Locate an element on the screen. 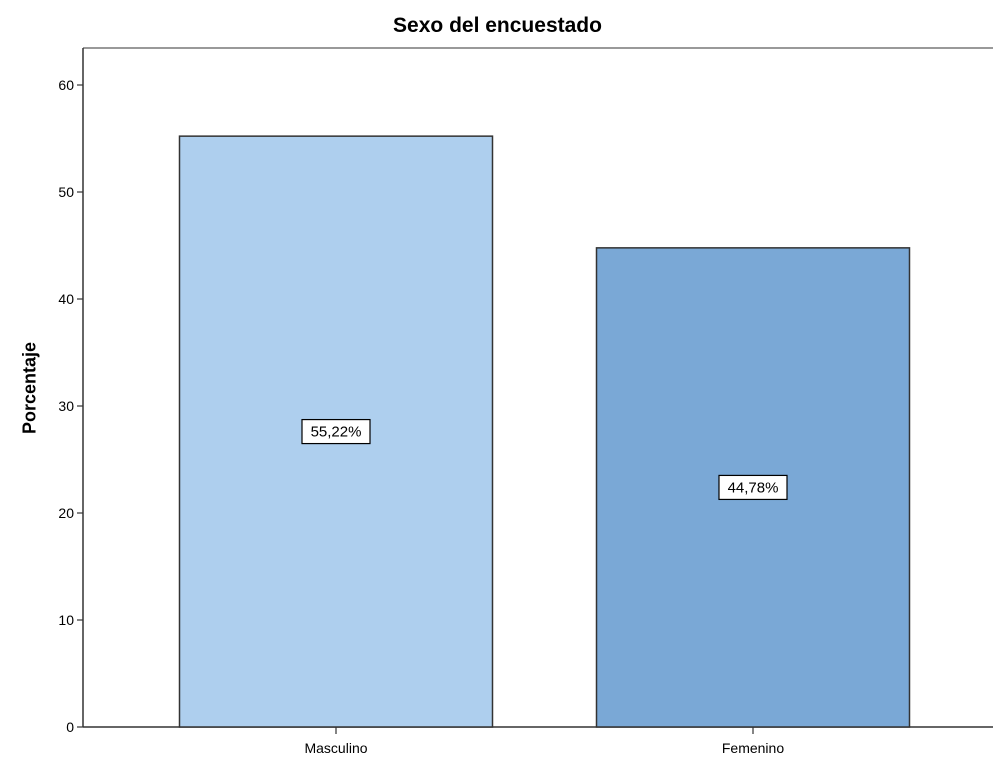 Image resolution: width=995 pixels, height=760 pixels. y-tick-label: 20 is located at coordinates (66, 513).